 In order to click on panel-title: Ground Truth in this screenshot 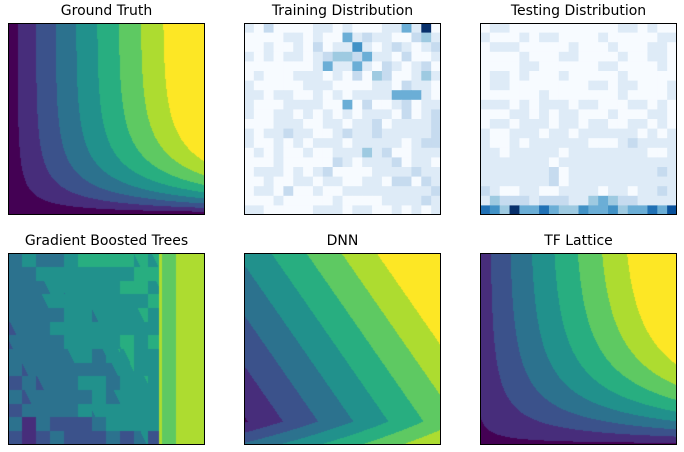, I will do `click(106, 11)`.